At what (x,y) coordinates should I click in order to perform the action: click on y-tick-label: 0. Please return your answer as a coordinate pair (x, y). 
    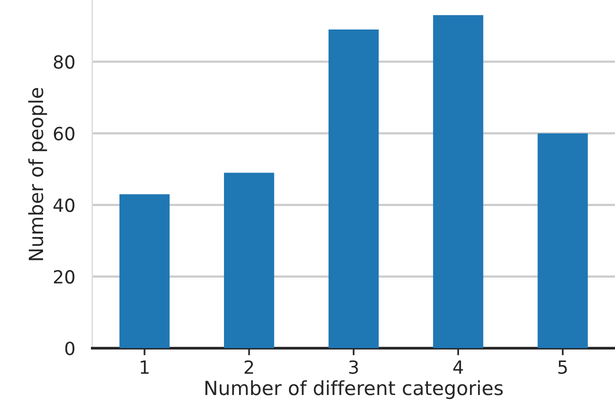
    Looking at the image, I should click on (69, 349).